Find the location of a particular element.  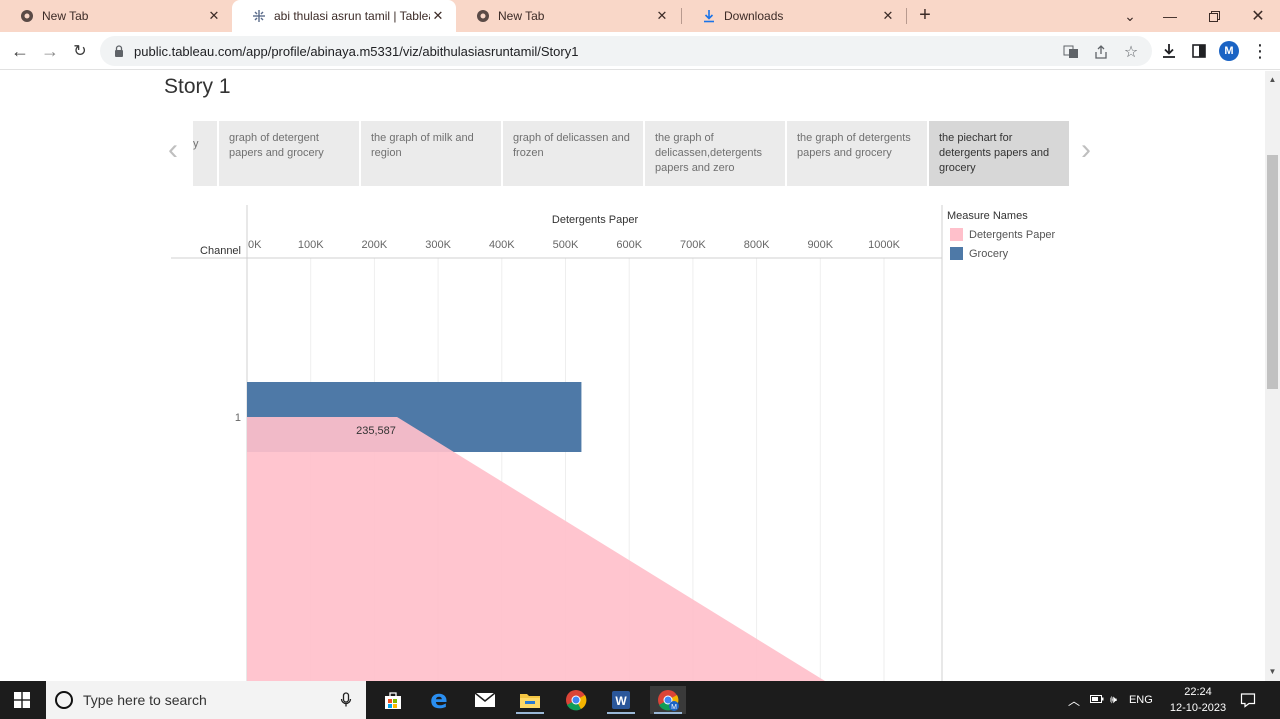

windows-start-icon is located at coordinates (22, 700).